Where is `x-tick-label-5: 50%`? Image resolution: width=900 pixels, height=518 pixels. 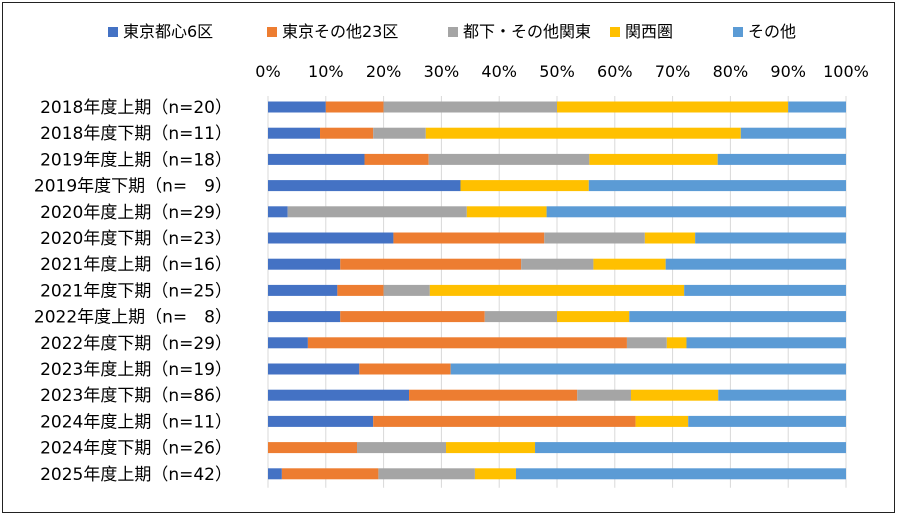 x-tick-label-5: 50% is located at coordinates (557, 71).